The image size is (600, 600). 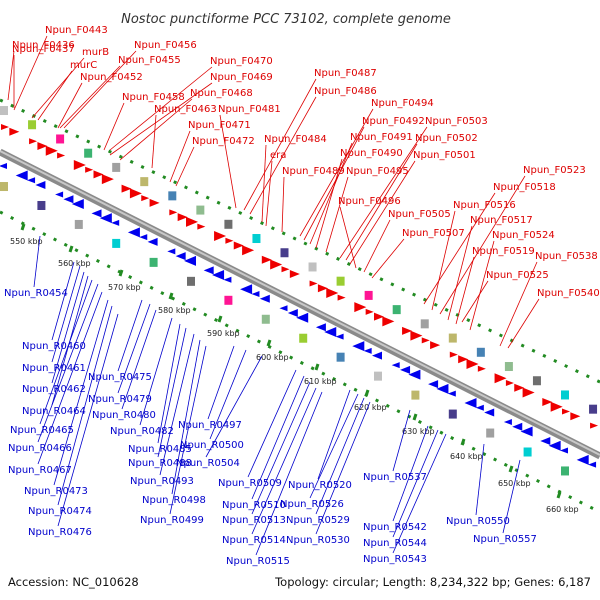 I want to click on reverse-gene-label: Npun_R0497, so click(x=210, y=425).